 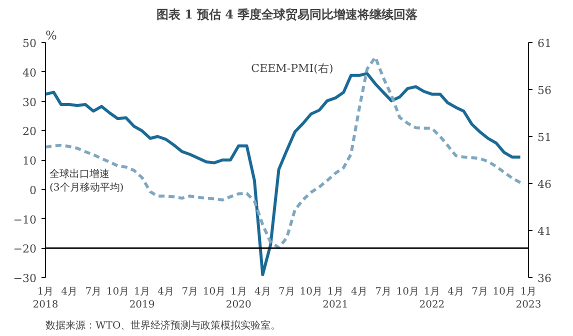 What do you see at coordinates (545, 137) in the screenshot?
I see `y2-tick-label: 51` at bounding box center [545, 137].